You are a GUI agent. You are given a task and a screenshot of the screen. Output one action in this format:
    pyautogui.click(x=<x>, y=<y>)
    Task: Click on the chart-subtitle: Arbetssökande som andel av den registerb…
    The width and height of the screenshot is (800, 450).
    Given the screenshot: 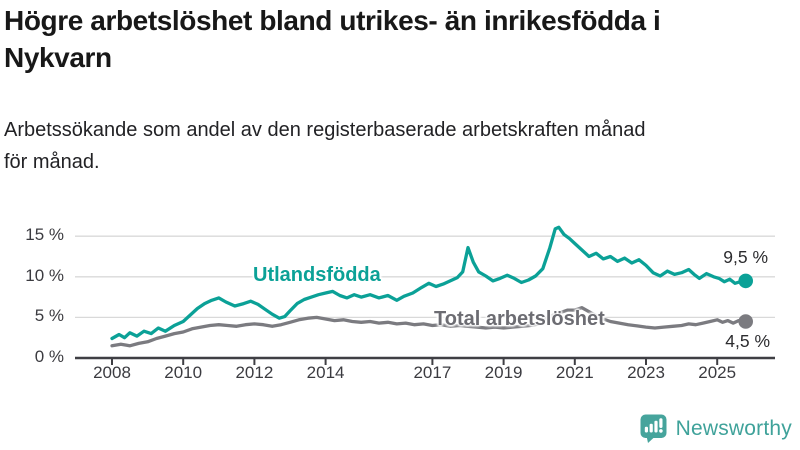 What is the action you would take?
    pyautogui.click(x=402, y=146)
    